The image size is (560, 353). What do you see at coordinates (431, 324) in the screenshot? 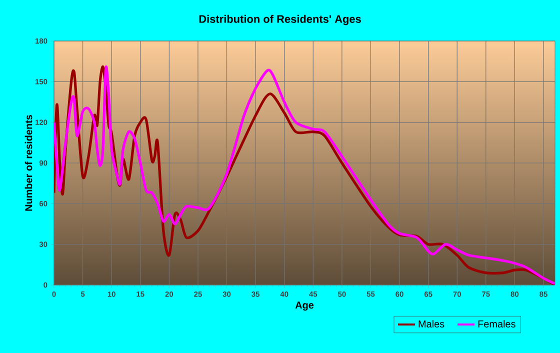
I see `legend-label: Males` at bounding box center [431, 324].